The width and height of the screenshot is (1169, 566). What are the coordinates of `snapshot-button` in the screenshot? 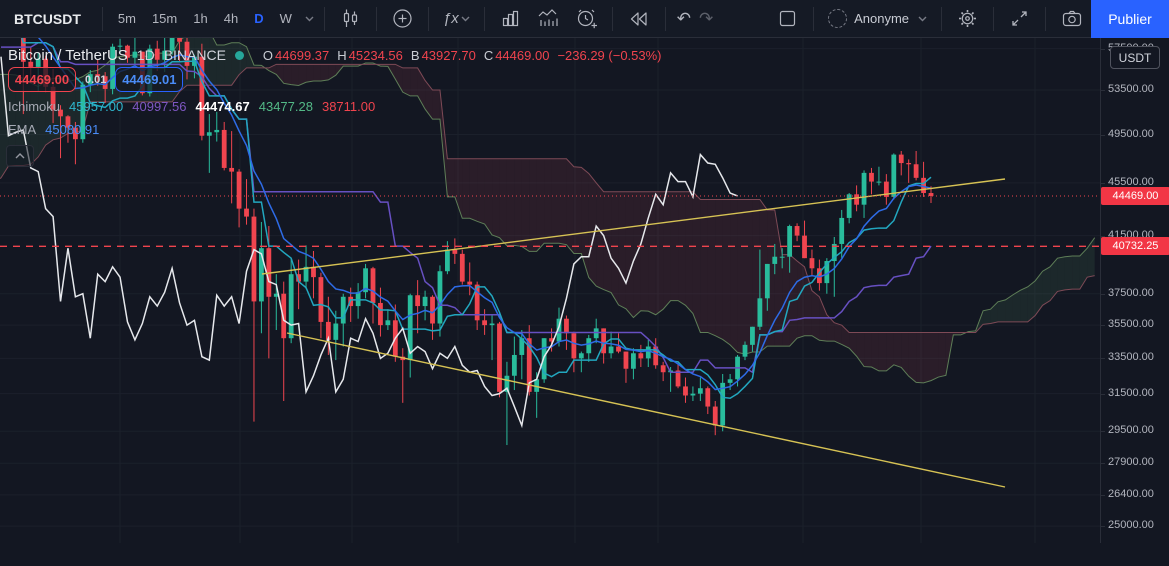 It's located at (1072, 19).